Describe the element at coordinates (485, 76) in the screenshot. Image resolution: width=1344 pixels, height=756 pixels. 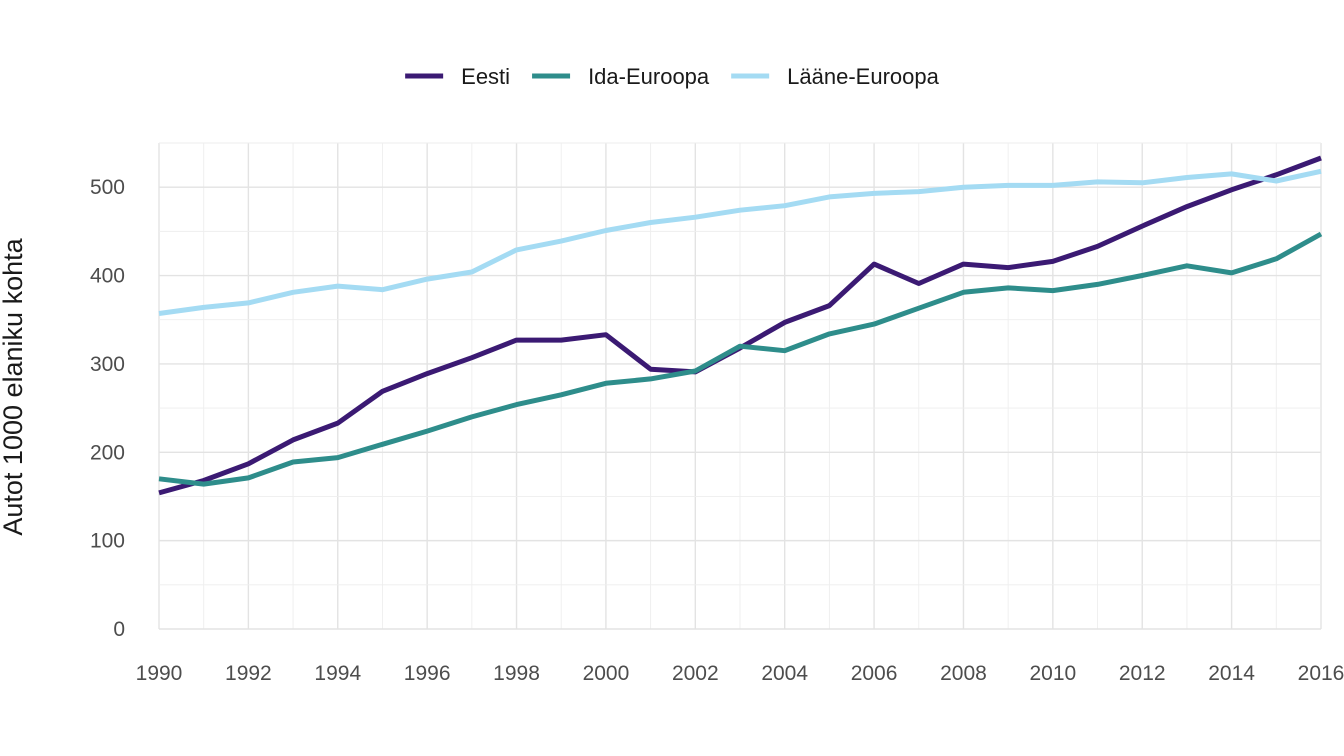
I see `legend-label: Eesti` at that location.